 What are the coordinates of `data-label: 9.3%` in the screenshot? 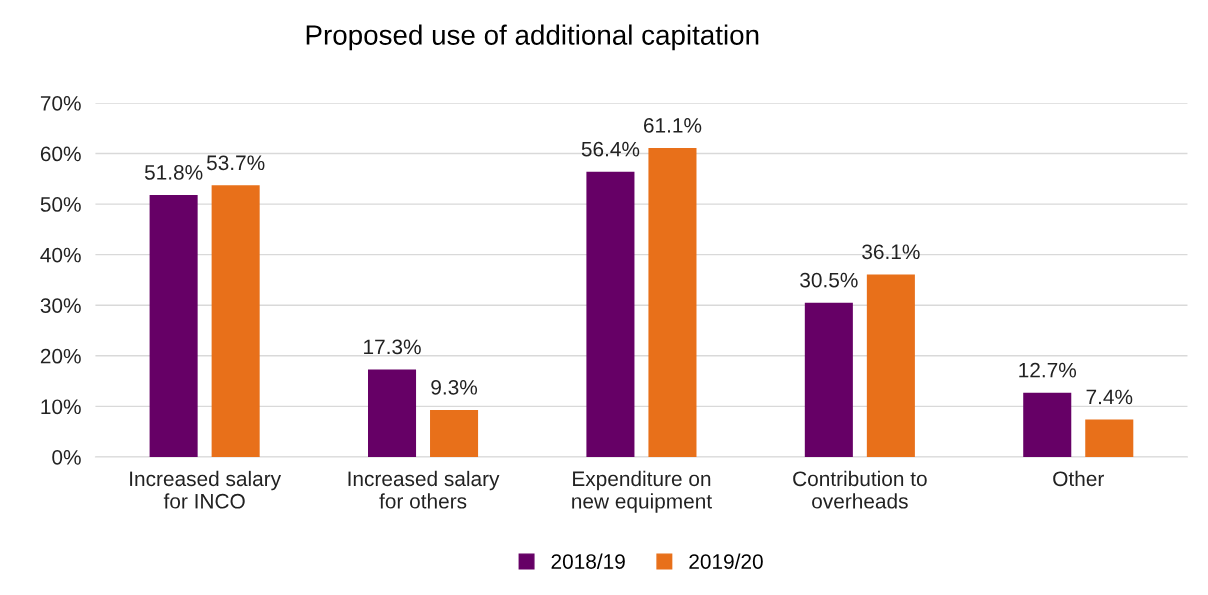 It's located at (454, 387).